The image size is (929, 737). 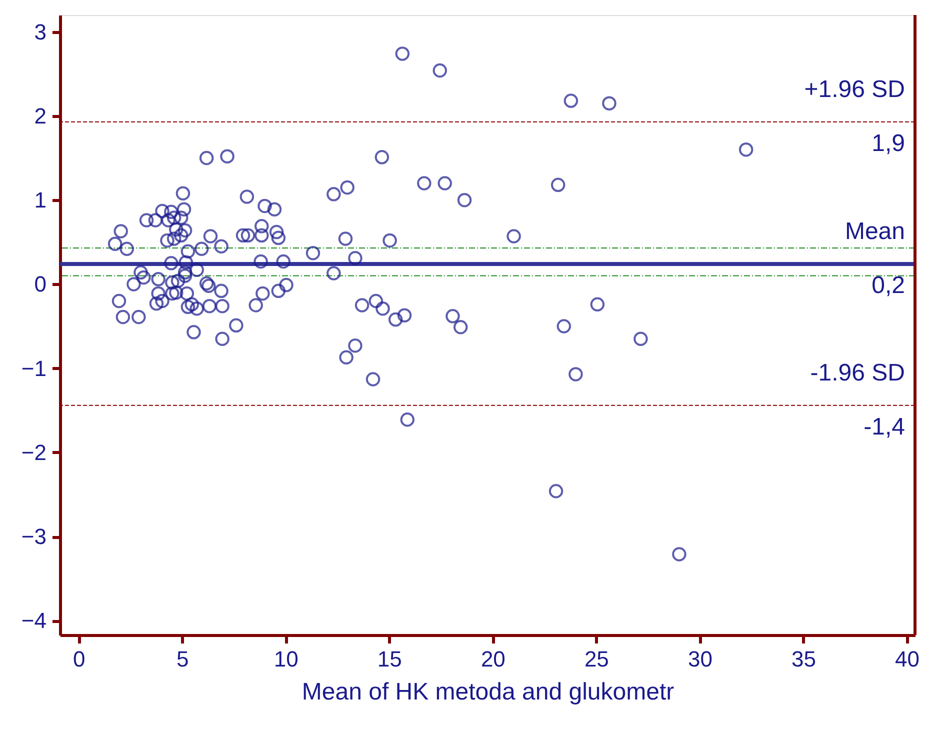 What do you see at coordinates (888, 286) in the screenshot?
I see `annotation: 0,2` at bounding box center [888, 286].